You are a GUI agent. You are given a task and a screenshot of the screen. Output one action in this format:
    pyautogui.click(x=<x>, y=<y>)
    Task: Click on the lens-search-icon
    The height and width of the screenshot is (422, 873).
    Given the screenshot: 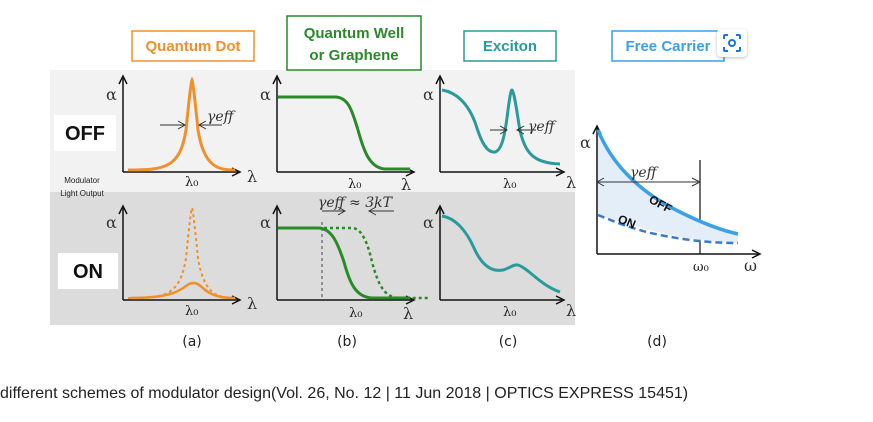 What is the action you would take?
    pyautogui.click(x=732, y=43)
    